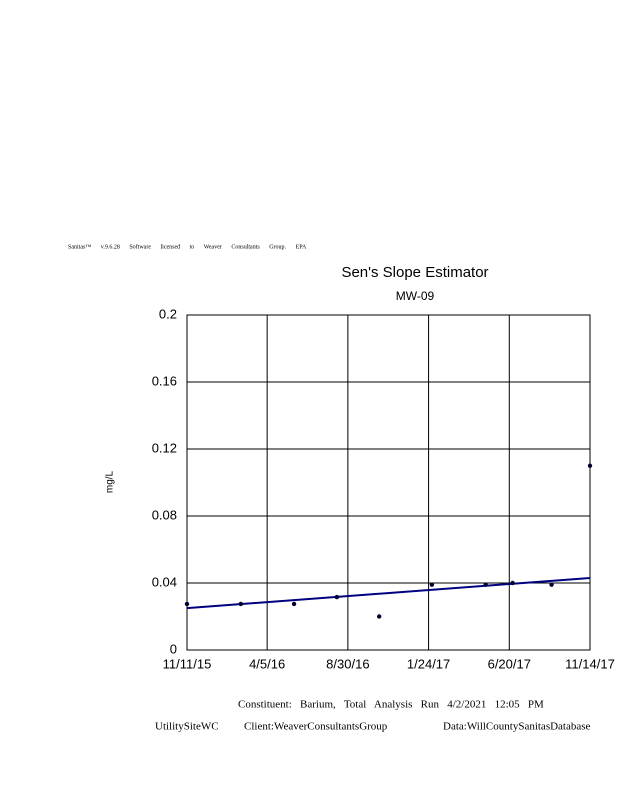 This screenshot has width=618, height=800. What do you see at coordinates (187, 663) in the screenshot?
I see `x-tick-label: 11/11/15` at bounding box center [187, 663].